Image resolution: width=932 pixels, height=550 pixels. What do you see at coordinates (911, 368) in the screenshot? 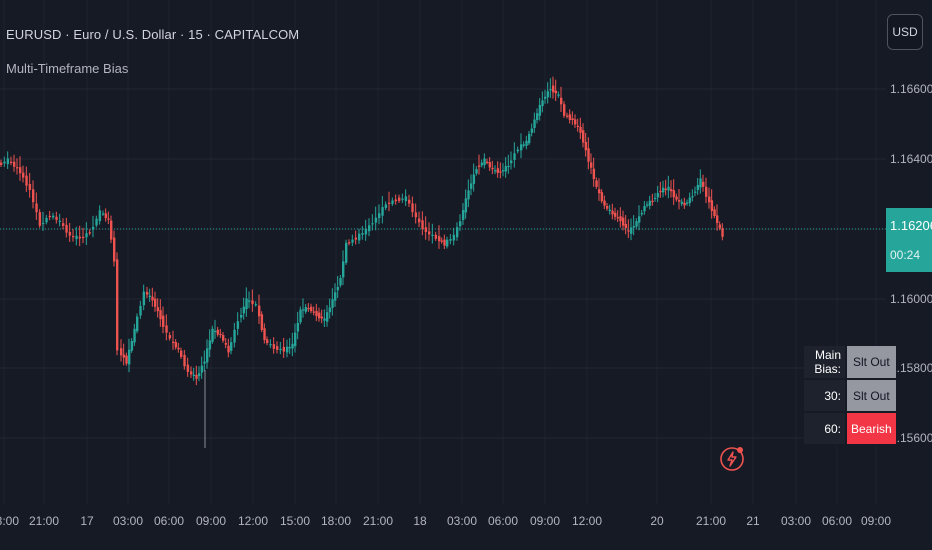
I see `price-tick: 1.15800` at bounding box center [911, 368].